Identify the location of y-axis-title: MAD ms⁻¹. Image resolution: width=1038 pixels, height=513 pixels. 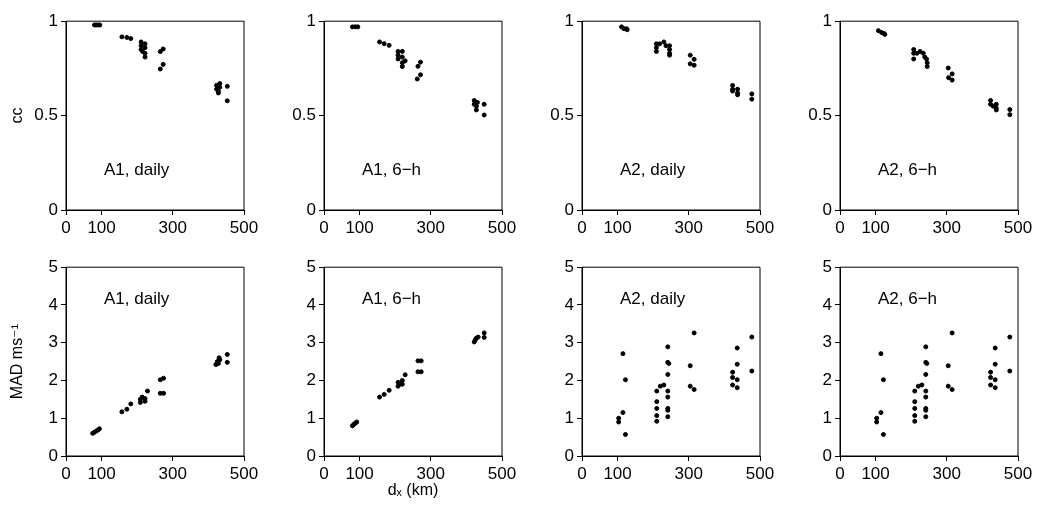
(17, 362).